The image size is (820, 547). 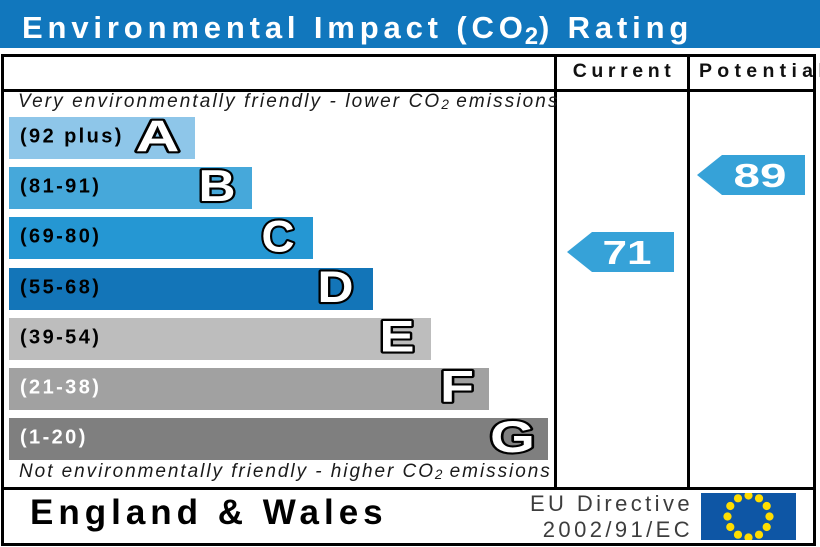 I want to click on svg-text: C, so click(x=278, y=237).